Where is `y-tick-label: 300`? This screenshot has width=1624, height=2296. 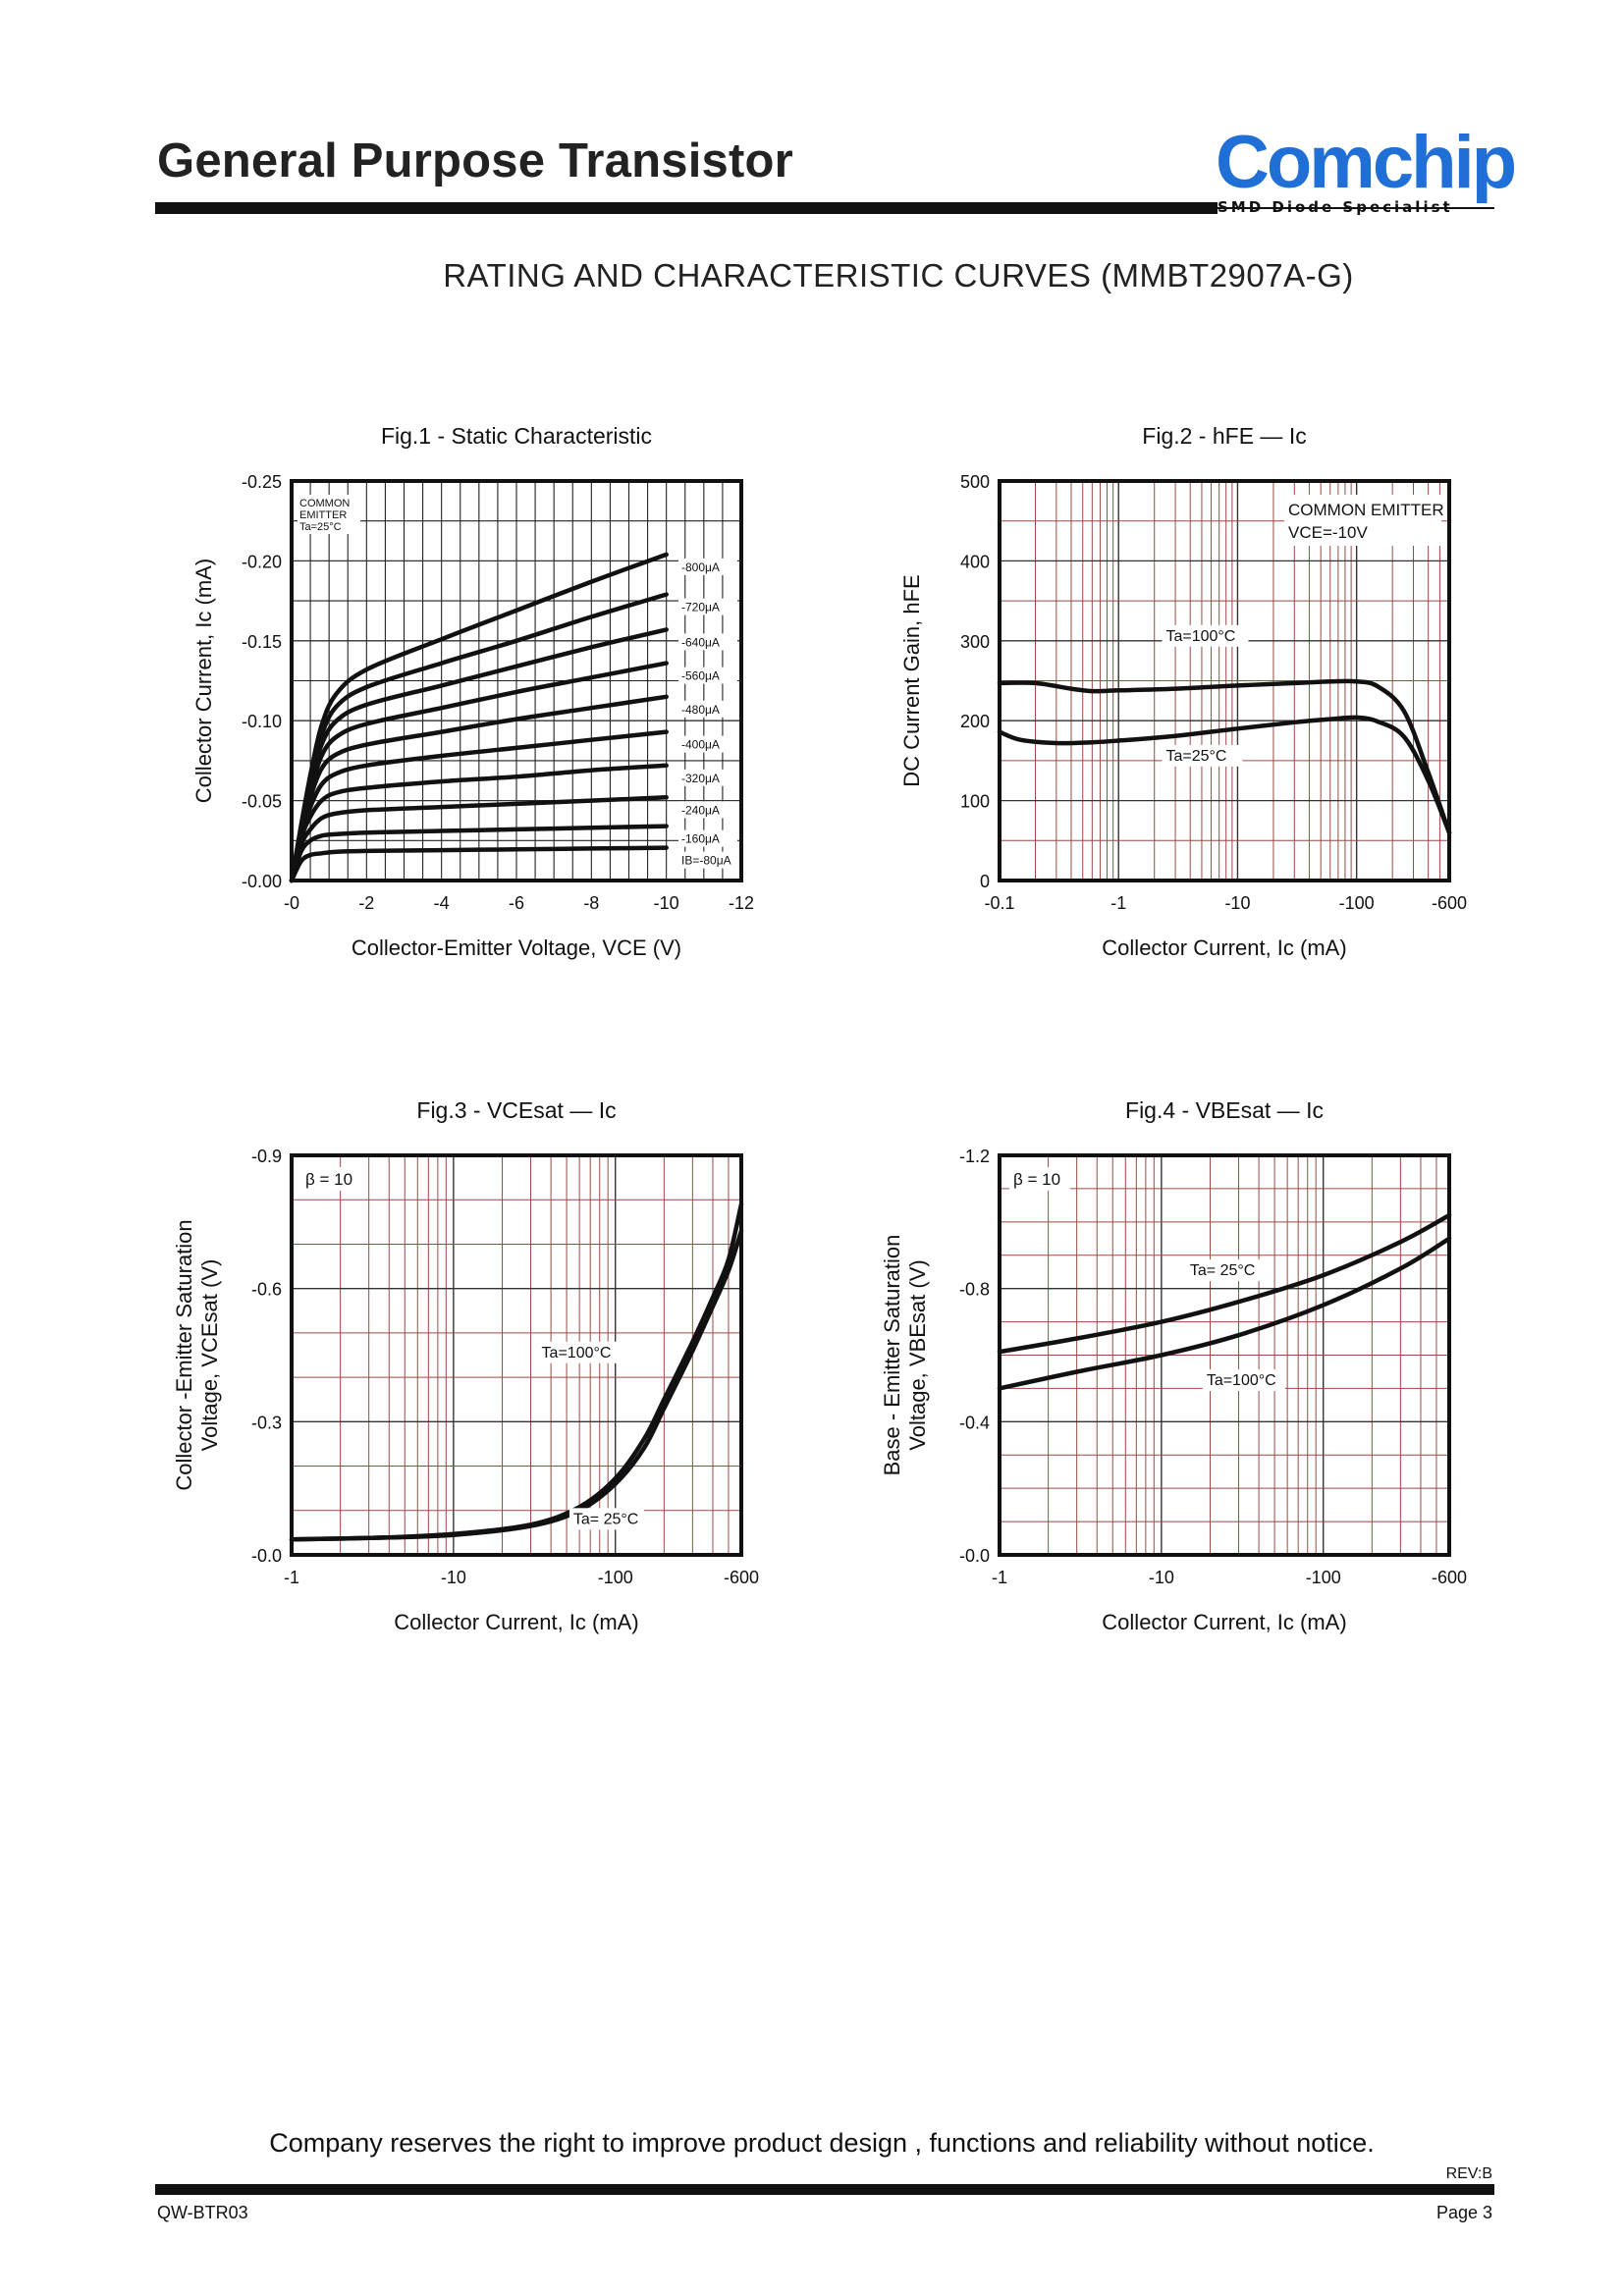
y-tick-label: 300 is located at coordinates (975, 642).